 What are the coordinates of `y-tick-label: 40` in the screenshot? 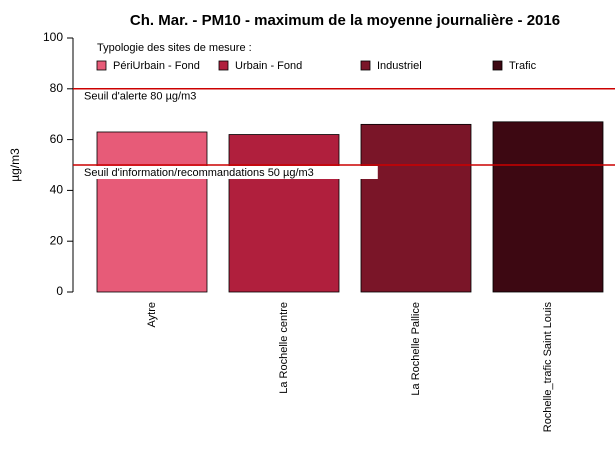 It's located at (57, 190).